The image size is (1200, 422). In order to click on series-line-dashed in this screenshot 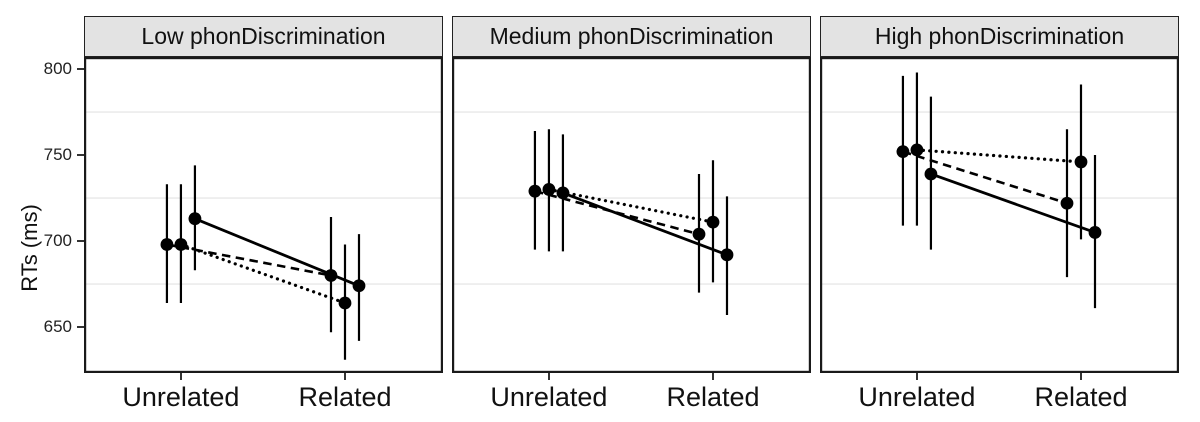, I will do `click(985, 177)`.